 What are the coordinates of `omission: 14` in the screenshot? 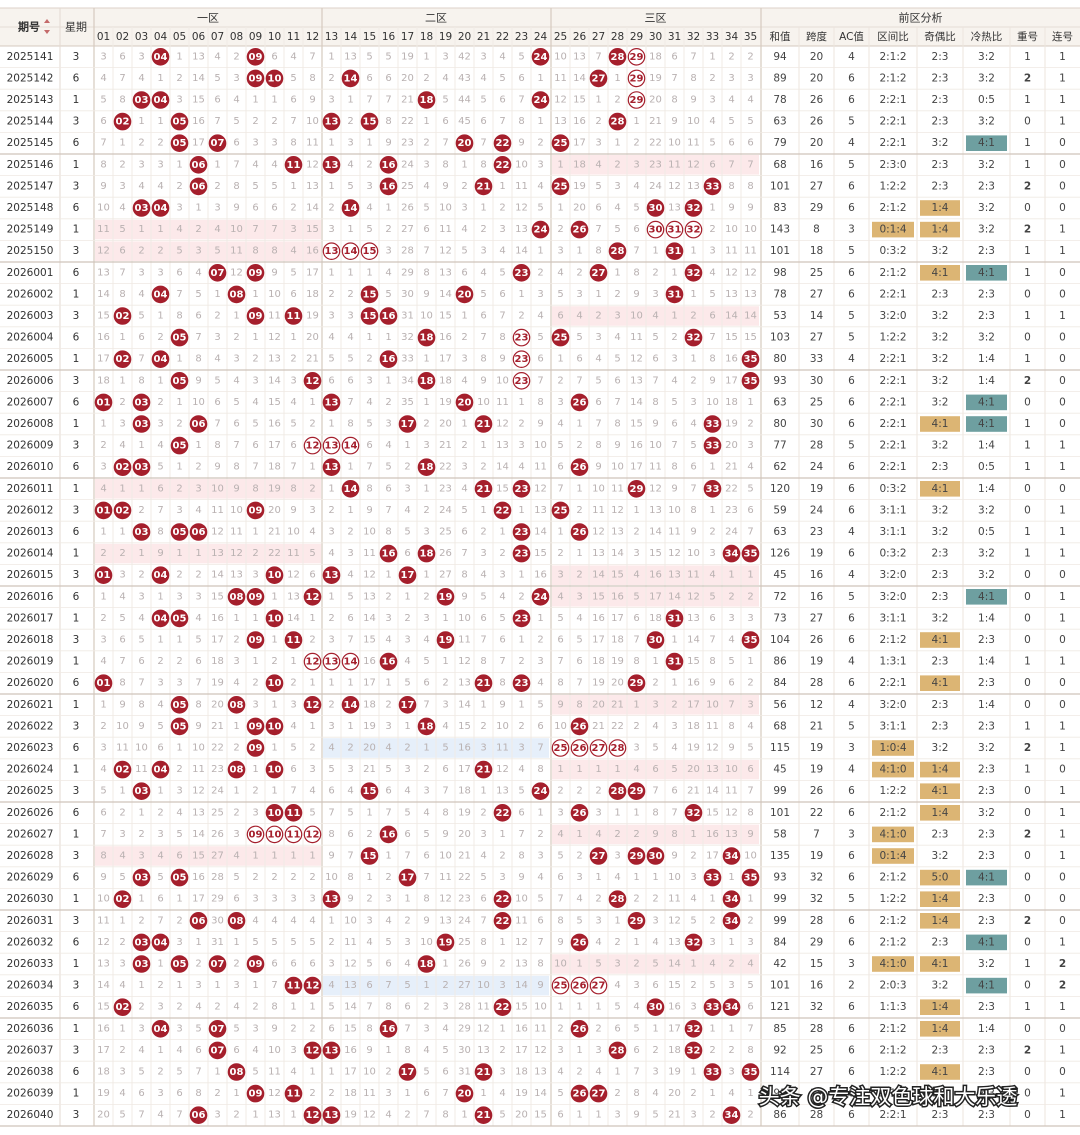 It's located at (312, 208).